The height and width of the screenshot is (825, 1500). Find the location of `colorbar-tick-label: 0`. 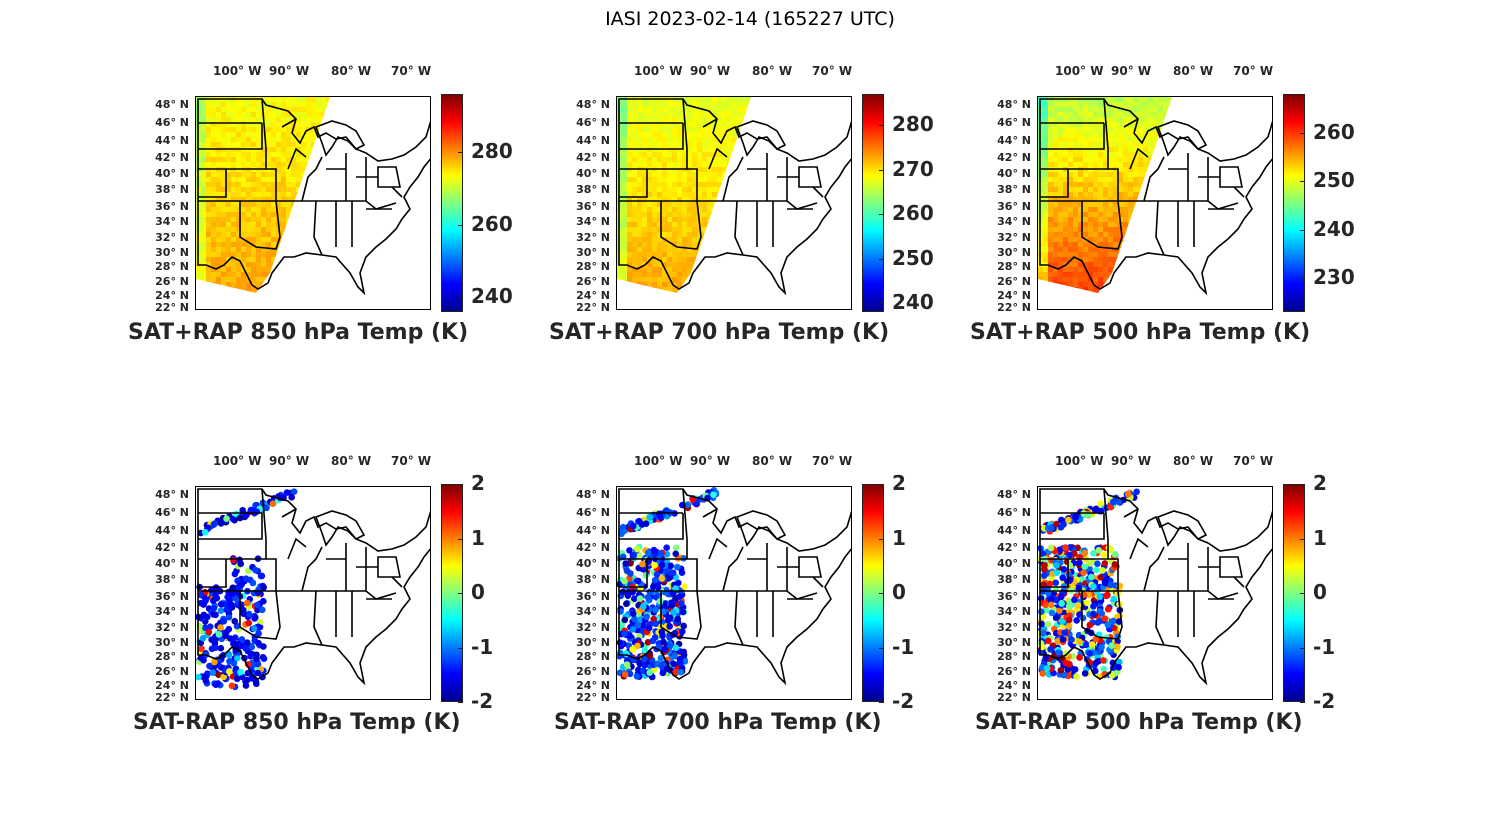

colorbar-tick-label: 0 is located at coordinates (478, 592).